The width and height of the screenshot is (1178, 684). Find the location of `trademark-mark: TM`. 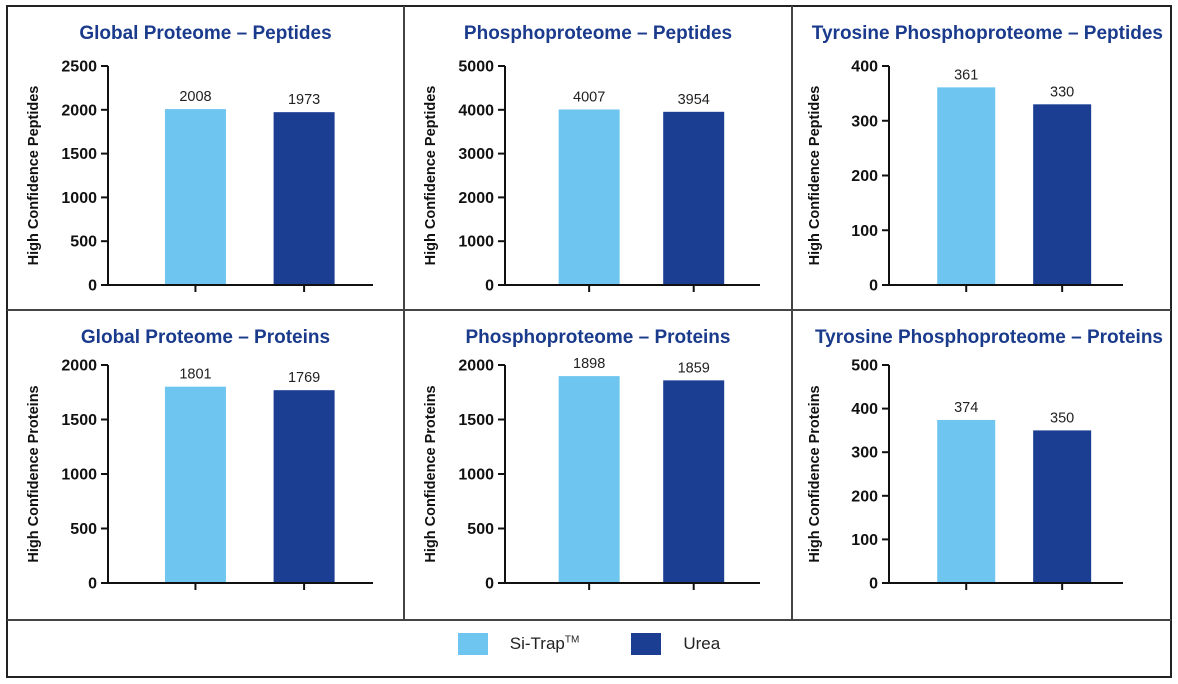

trademark-mark: TM is located at coordinates (572, 640).